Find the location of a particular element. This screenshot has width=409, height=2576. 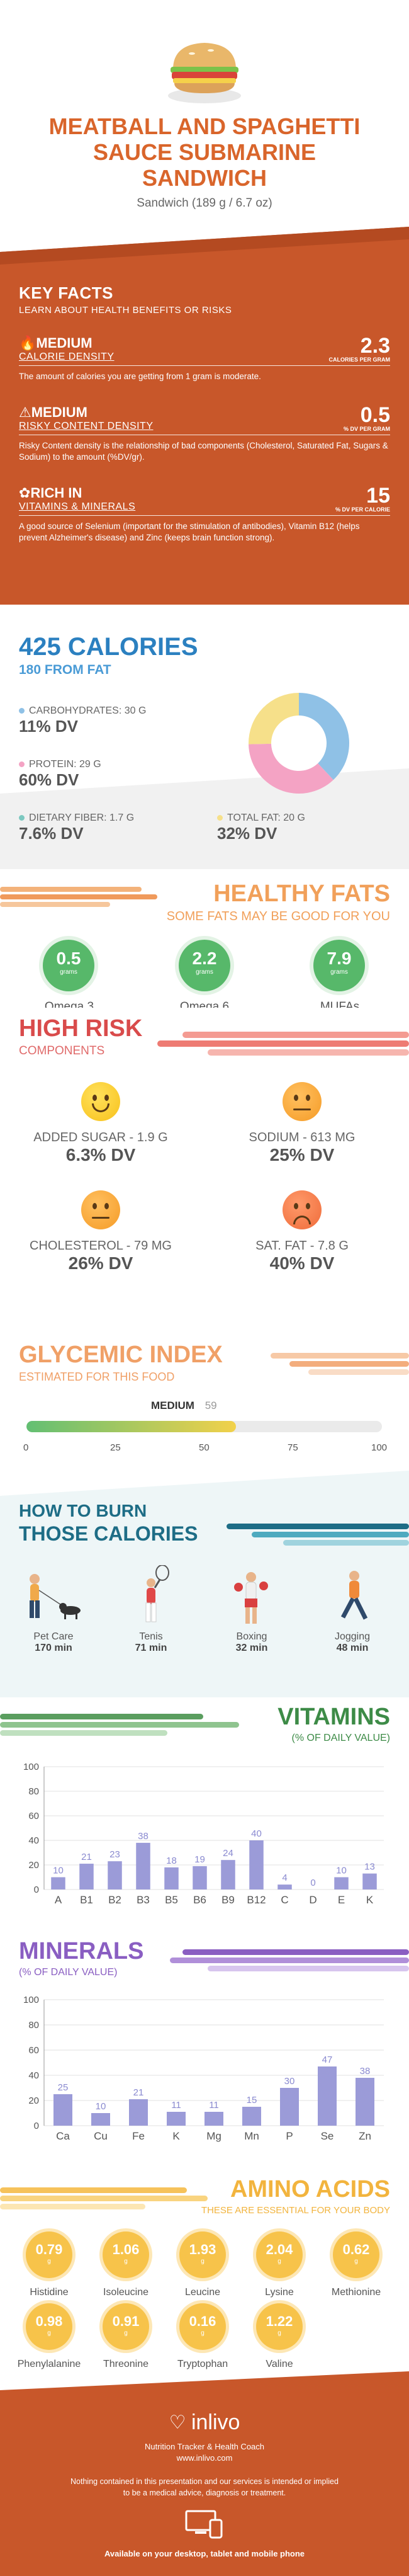

footer-background is located at coordinates (204, 2473).